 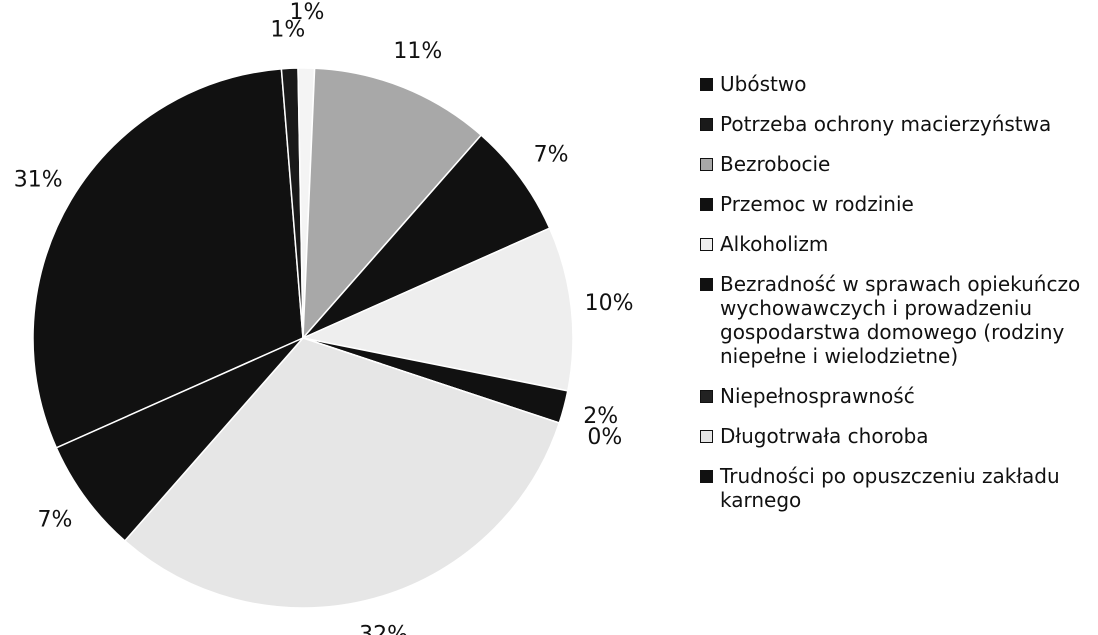 What do you see at coordinates (383, 628) in the screenshot?
I see `data-label: 32%` at bounding box center [383, 628].